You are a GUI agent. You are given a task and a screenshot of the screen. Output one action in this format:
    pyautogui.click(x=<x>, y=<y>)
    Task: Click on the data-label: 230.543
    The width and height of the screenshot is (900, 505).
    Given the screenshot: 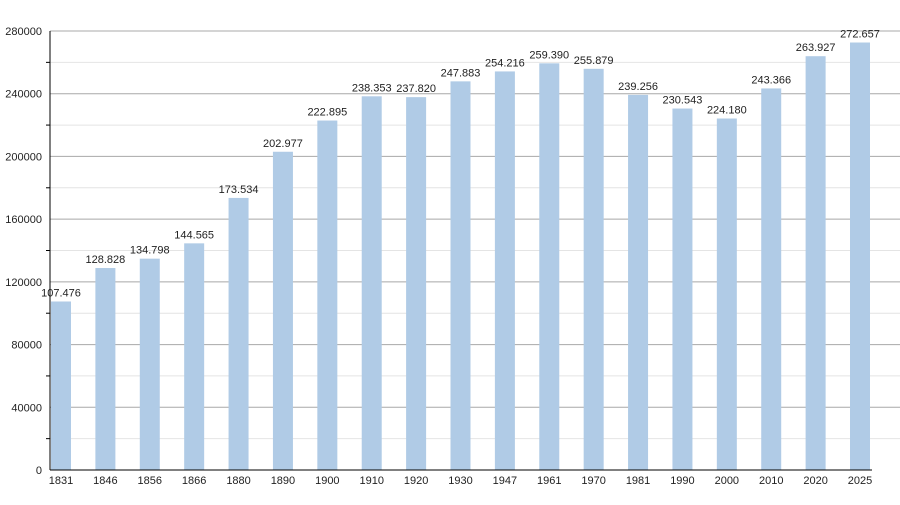 What is the action you would take?
    pyautogui.click(x=683, y=101)
    